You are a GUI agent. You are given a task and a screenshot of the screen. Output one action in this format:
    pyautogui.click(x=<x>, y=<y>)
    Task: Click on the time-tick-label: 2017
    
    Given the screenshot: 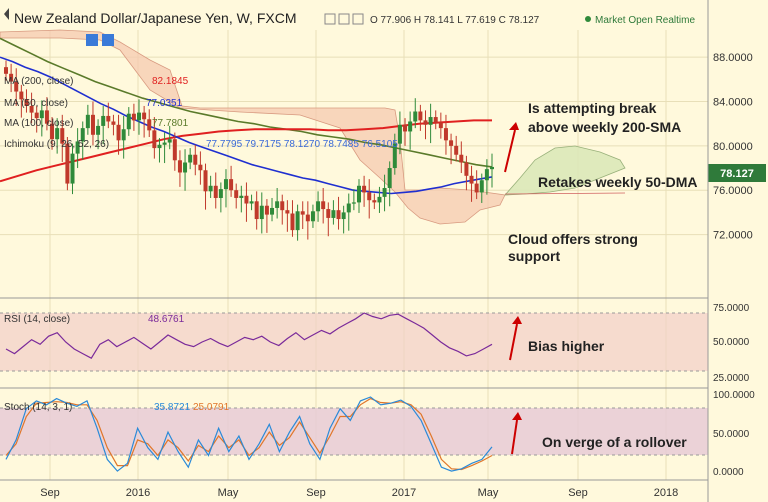 What is the action you would take?
    pyautogui.click(x=404, y=493)
    